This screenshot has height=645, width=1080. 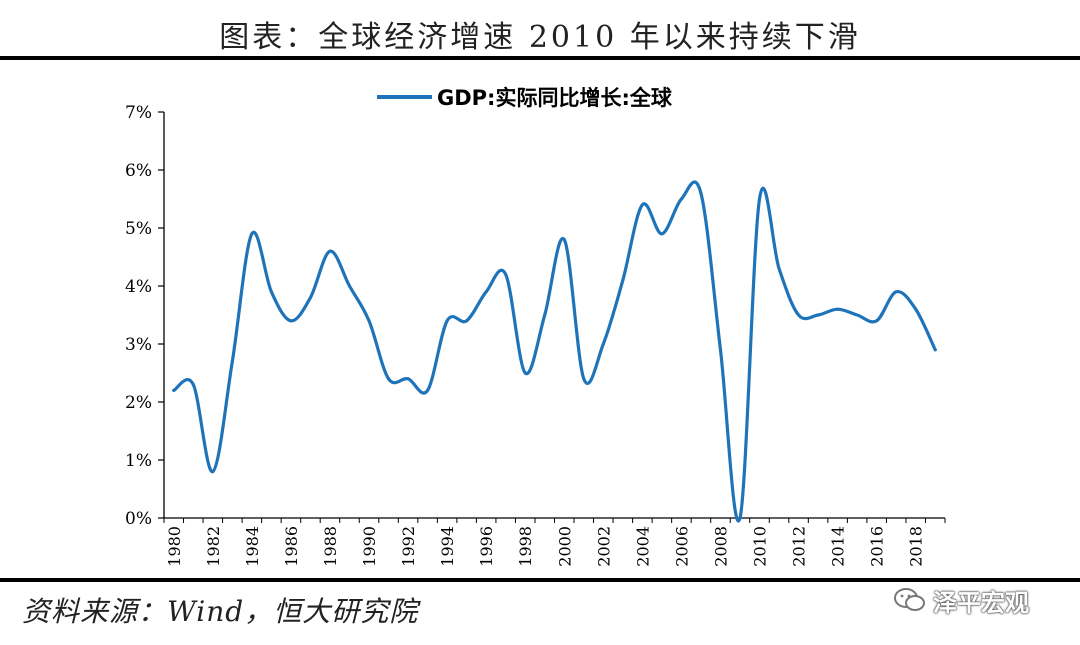 What do you see at coordinates (799, 546) in the screenshot?
I see `x-tick-label: 2012` at bounding box center [799, 546].